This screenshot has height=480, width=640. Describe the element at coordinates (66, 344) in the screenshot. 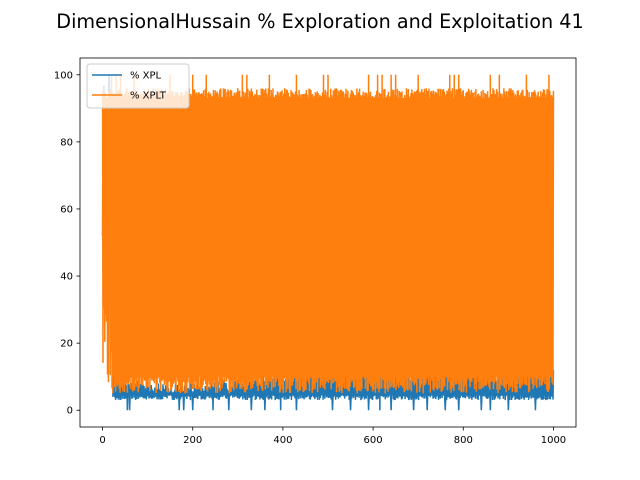

I see `y-tick-label: 20` at that location.